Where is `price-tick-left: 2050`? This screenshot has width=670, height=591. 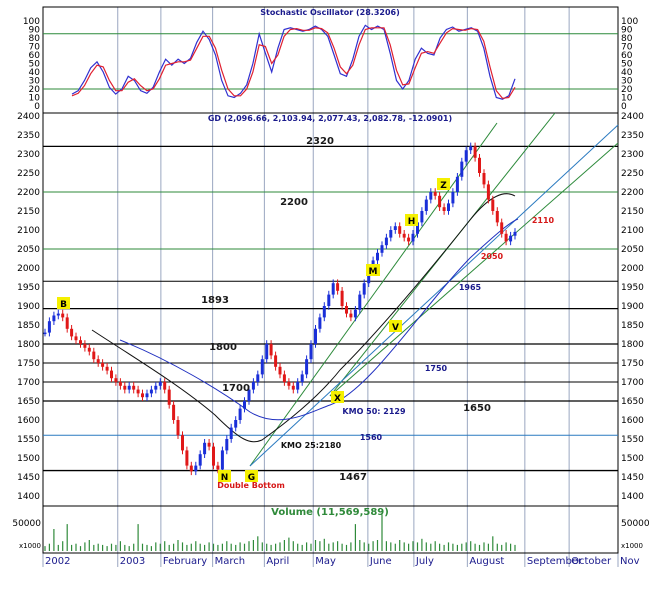
price-tick-left: 2050 is located at coordinates (28, 250).